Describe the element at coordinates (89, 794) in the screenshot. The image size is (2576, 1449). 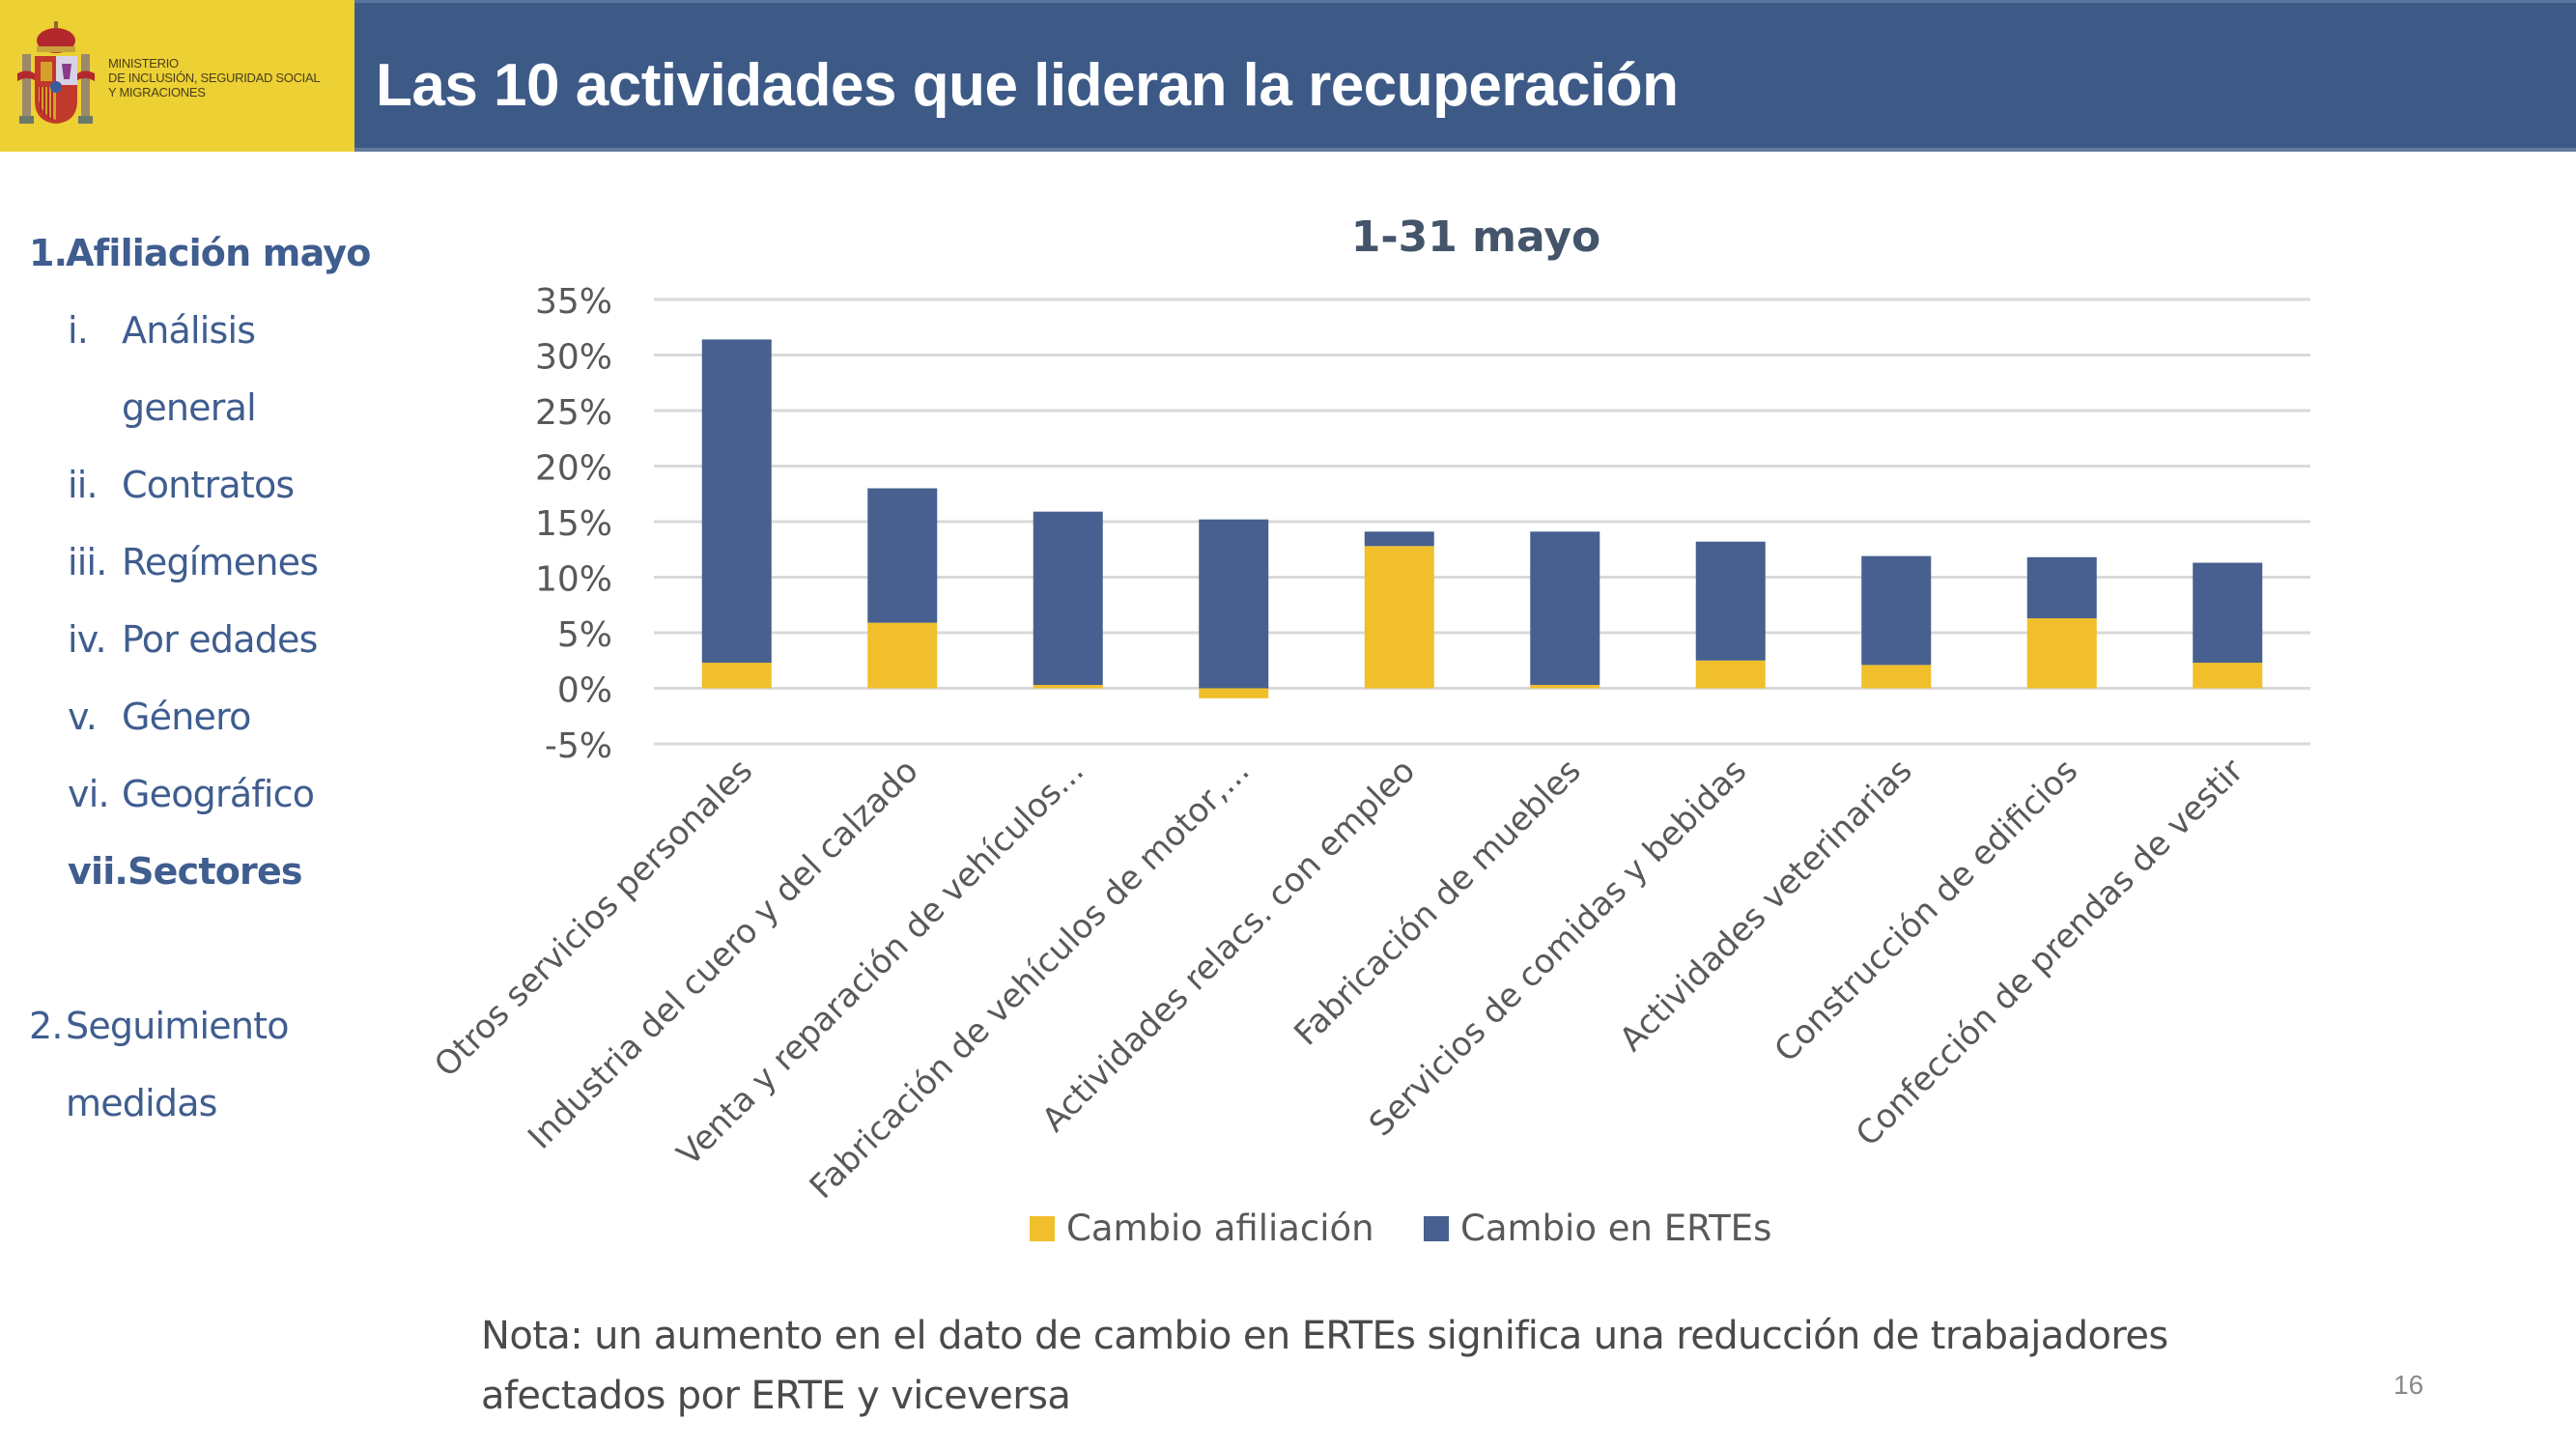
I see `nav-item-number: vi.` at that location.